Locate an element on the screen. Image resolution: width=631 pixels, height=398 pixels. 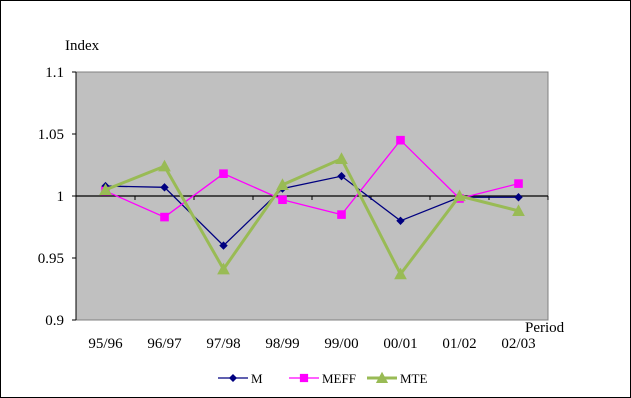
y-tick-label: 1.05 is located at coordinates (51, 135).